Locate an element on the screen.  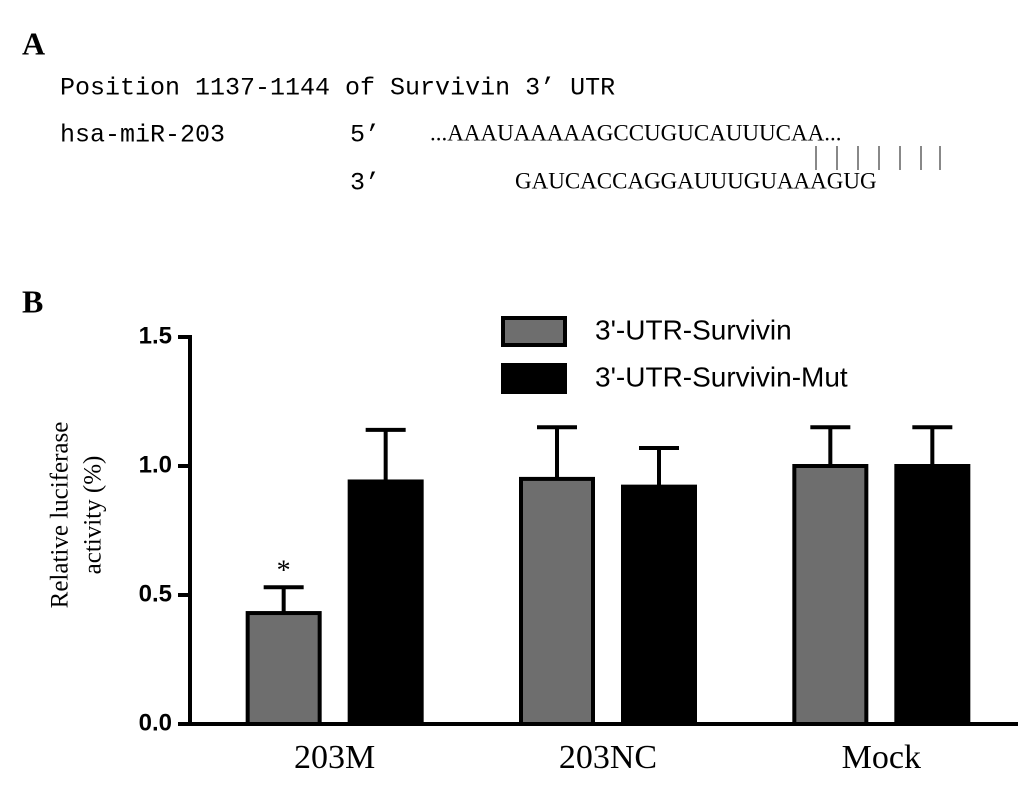
y-tick-label: 0.5 is located at coordinates (155, 593).